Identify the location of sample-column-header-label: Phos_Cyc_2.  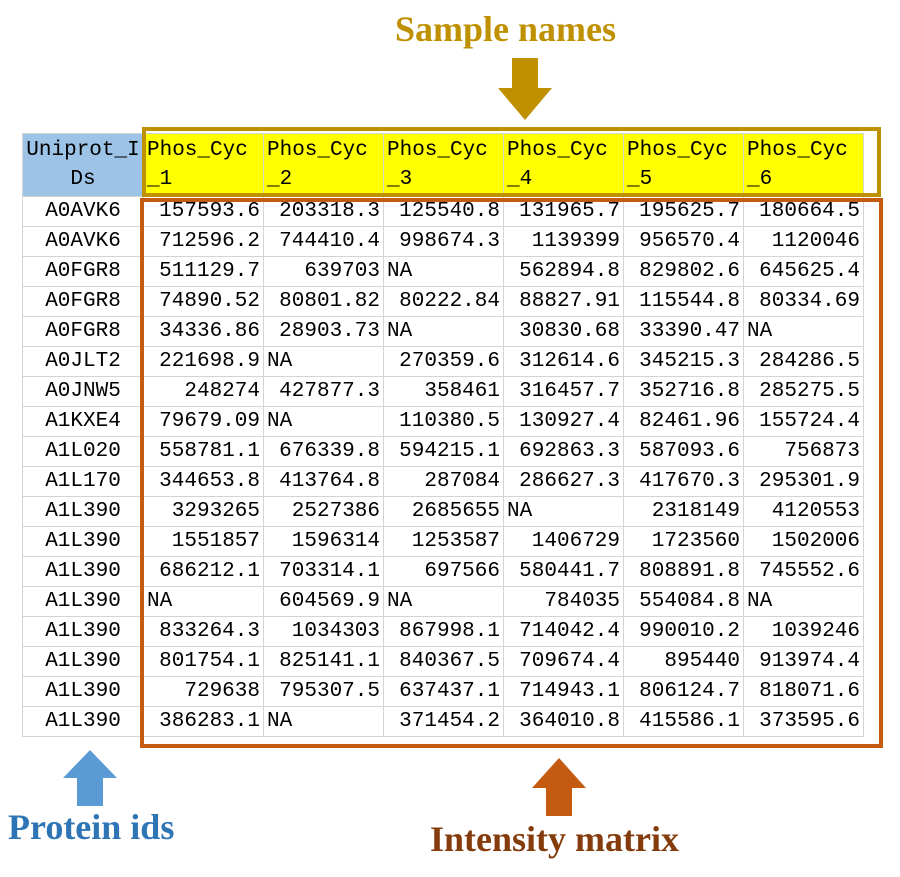
(317, 165).